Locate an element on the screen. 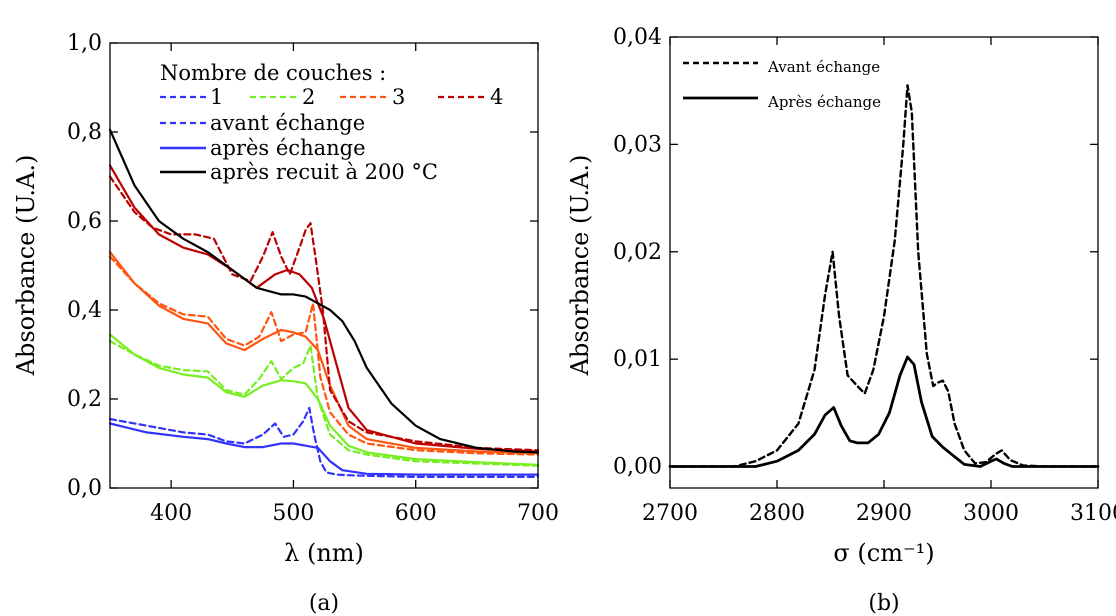 The image size is (1116, 616). chart-a-y-tick-label: 0,2 is located at coordinates (84, 399).